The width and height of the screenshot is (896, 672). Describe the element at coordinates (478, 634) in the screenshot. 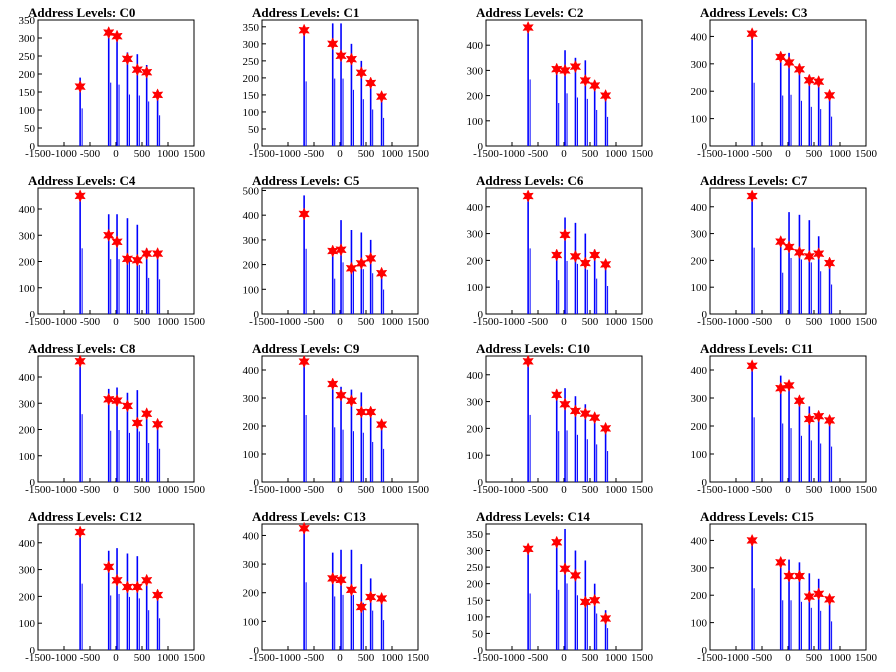

I see `y-tick-label: 50` at that location.